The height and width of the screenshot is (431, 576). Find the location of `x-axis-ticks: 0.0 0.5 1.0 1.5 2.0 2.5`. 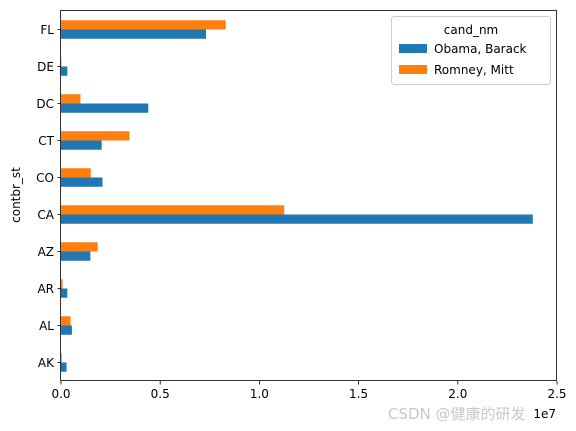

x-axis-ticks: 0.0 0.5 1.0 1.5 2.0 2.5 is located at coordinates (309, 391).